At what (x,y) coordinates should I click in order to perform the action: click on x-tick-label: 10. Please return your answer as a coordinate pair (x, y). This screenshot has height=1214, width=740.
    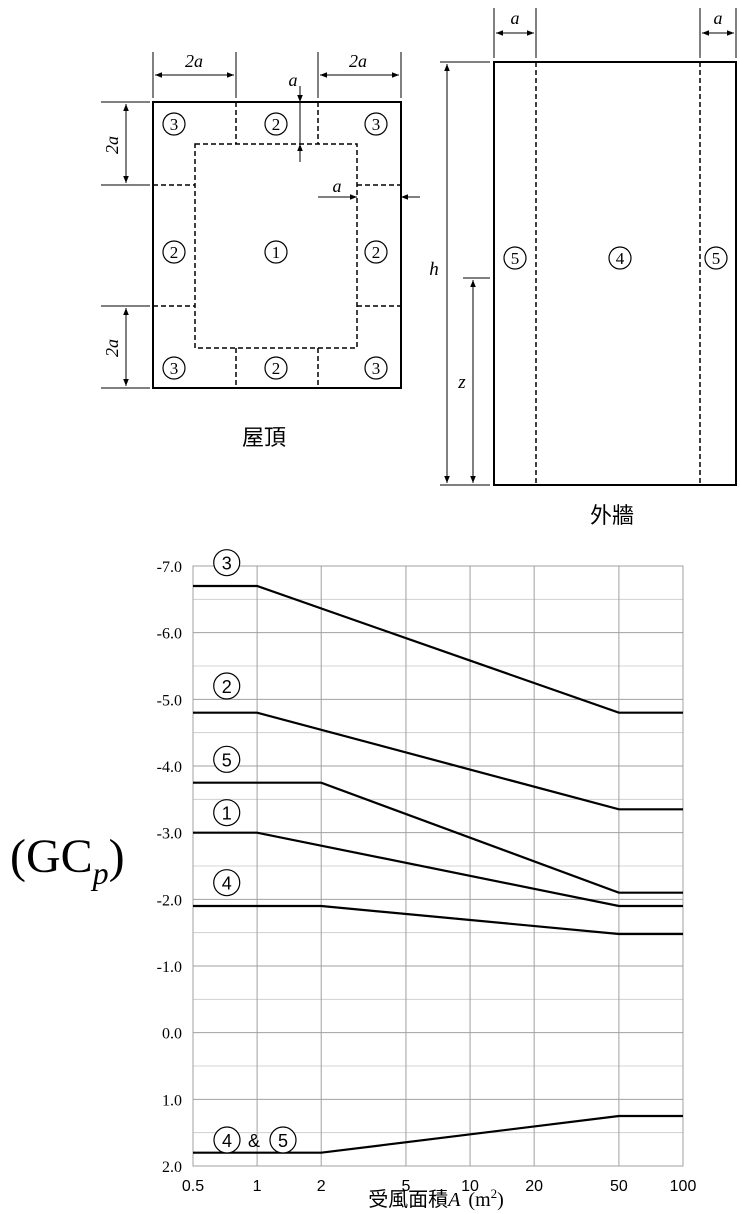
    Looking at the image, I should click on (470, 1186).